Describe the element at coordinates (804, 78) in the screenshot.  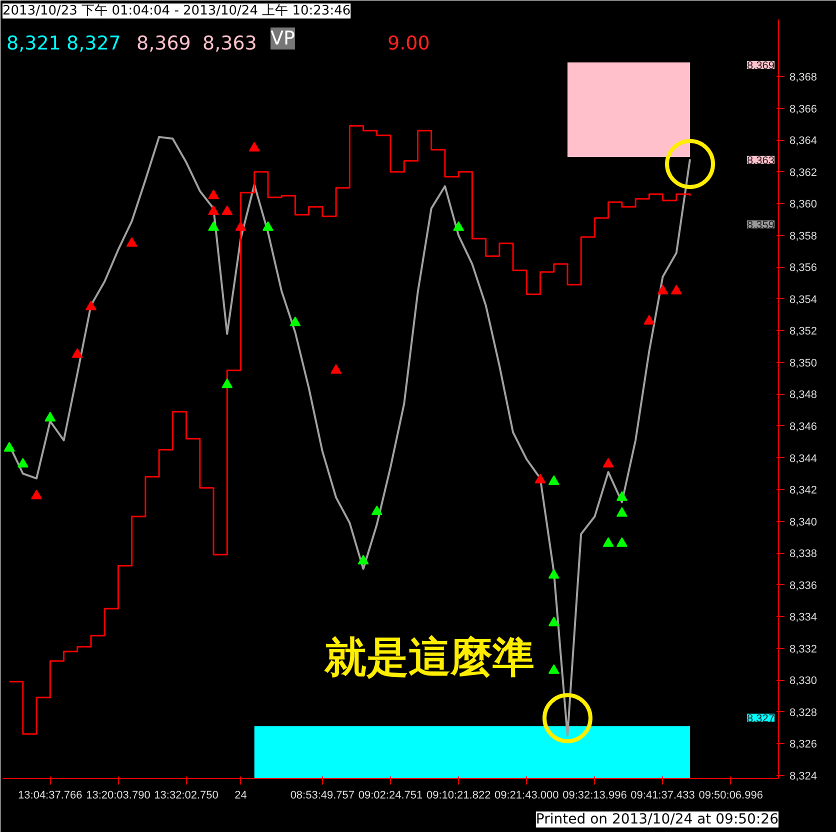
I see `y-tick-label: 8,368` at that location.